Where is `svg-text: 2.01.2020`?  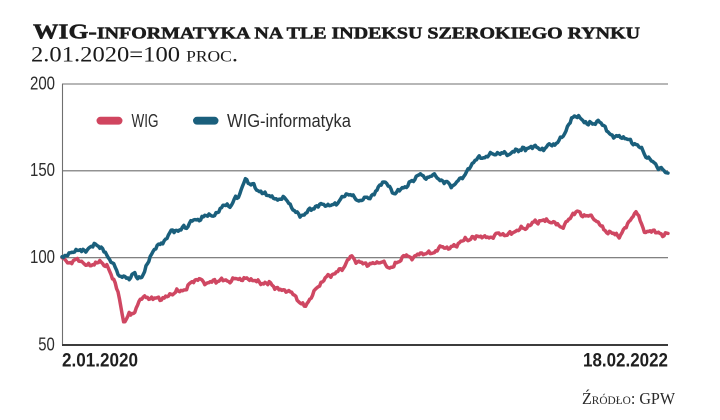 svg-text: 2.01.2020 is located at coordinates (100, 361).